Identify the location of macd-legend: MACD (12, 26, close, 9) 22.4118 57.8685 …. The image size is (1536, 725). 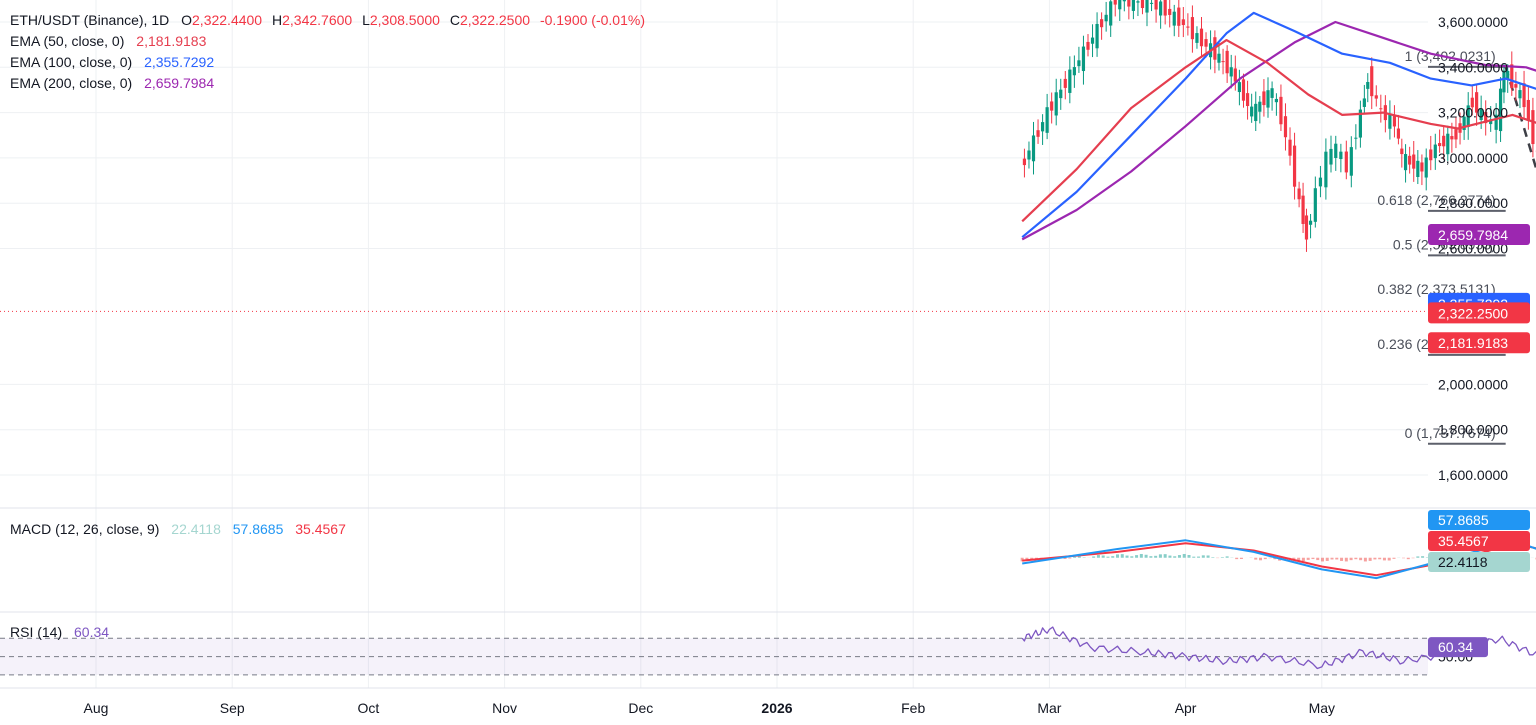
(178, 529).